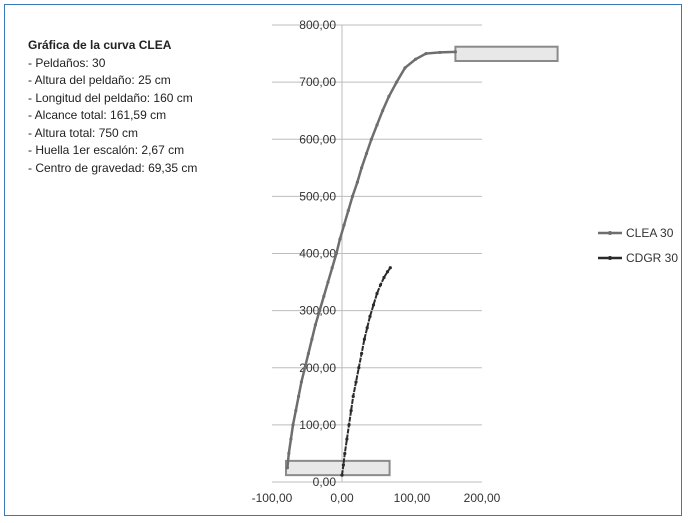 This screenshot has height=523, width=688. What do you see at coordinates (317, 368) in the screenshot?
I see `y-tick-label-2: 200,00` at bounding box center [317, 368].